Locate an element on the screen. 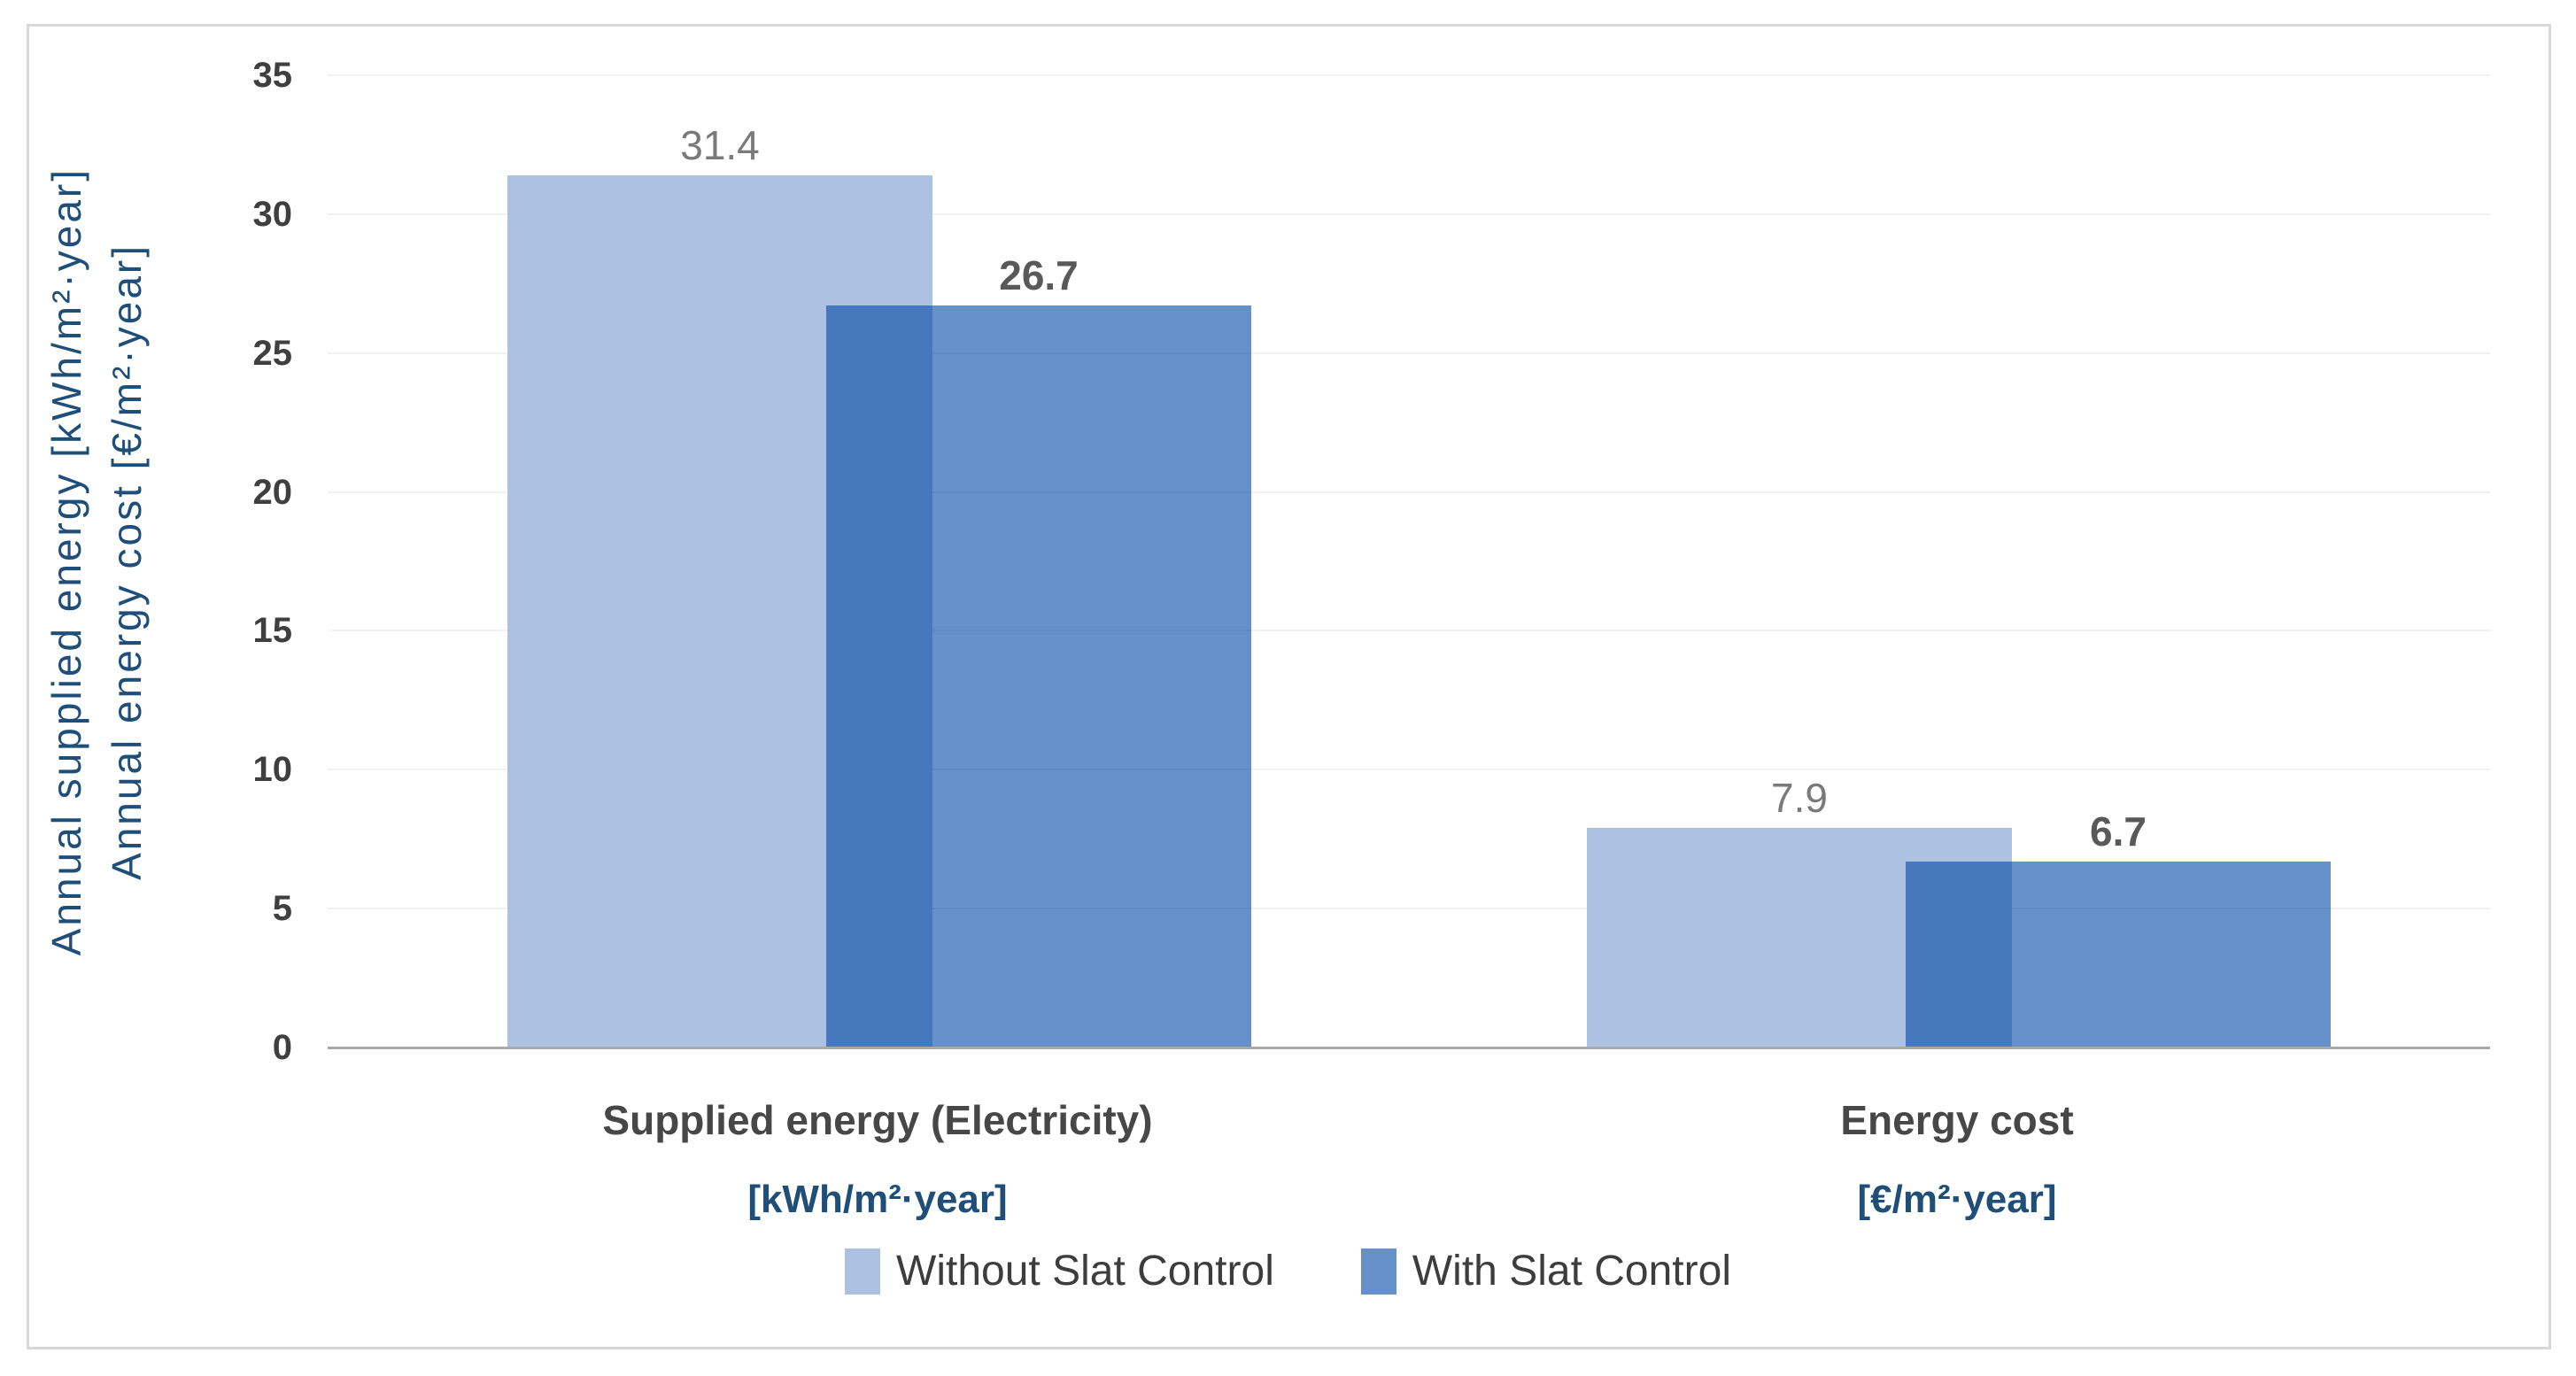 This screenshot has height=1376, width=2576. legend: Without Slat Control With Slat Control is located at coordinates (1288, 1271).